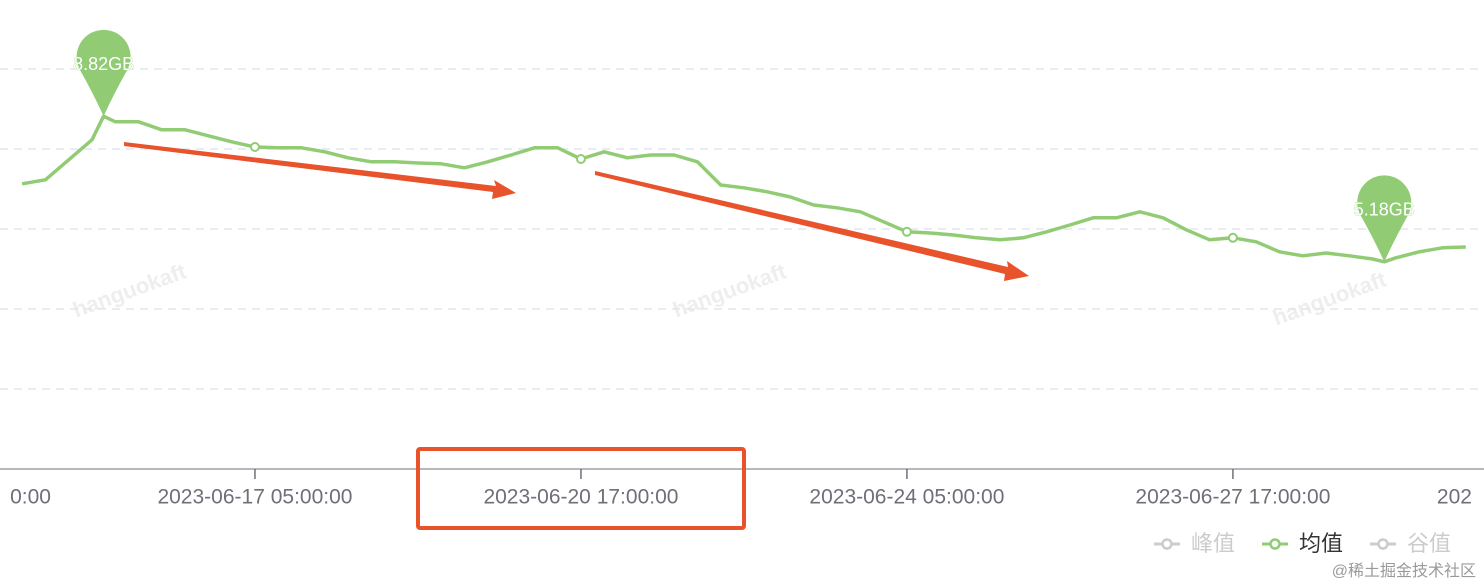 The image size is (1484, 588). I want to click on legend-item: 均值, so click(1302, 543).